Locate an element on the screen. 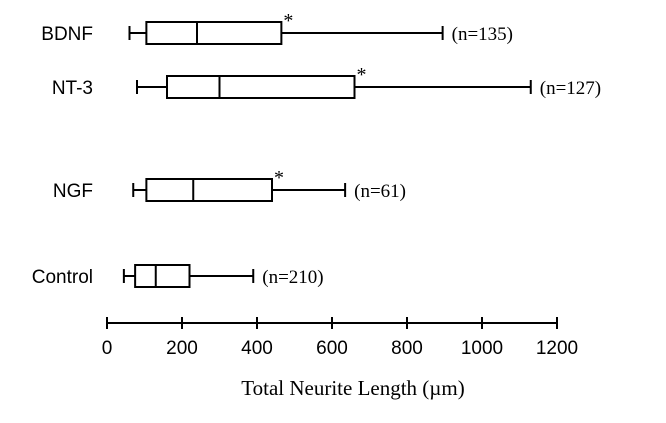 This screenshot has width=666, height=423. category-label-control: Control is located at coordinates (62, 277).